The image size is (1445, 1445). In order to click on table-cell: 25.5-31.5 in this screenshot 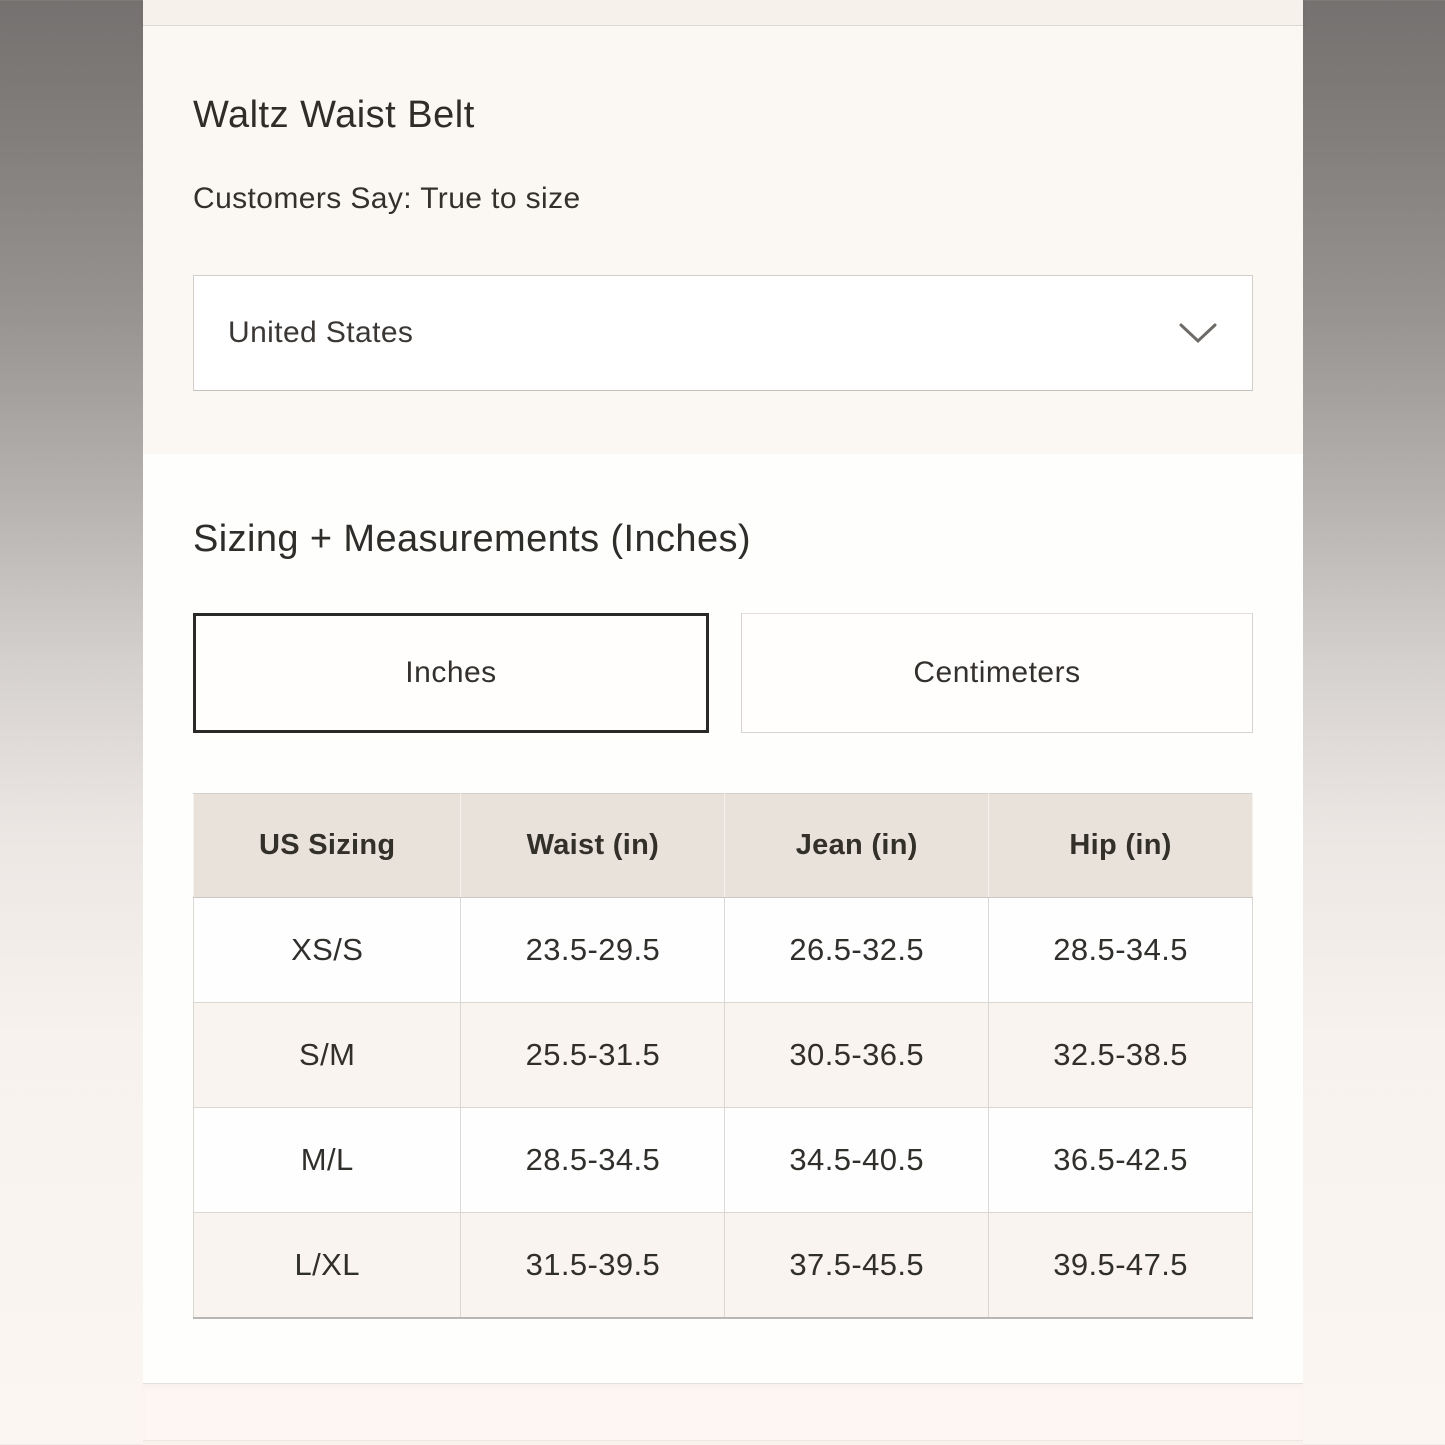, I will do `click(593, 1055)`.